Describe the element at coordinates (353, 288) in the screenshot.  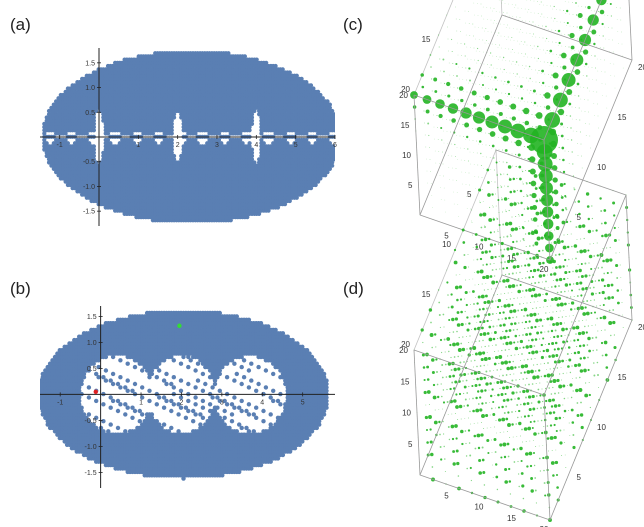
I see `panel-label-d: (d)` at that location.